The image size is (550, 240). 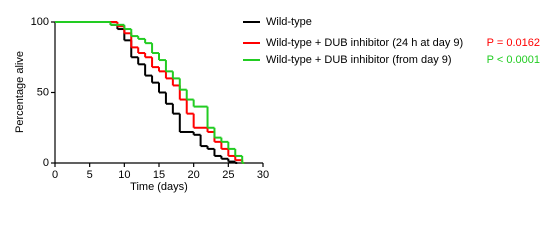 I want to click on p-value: P = 0.0162, so click(x=513, y=43).